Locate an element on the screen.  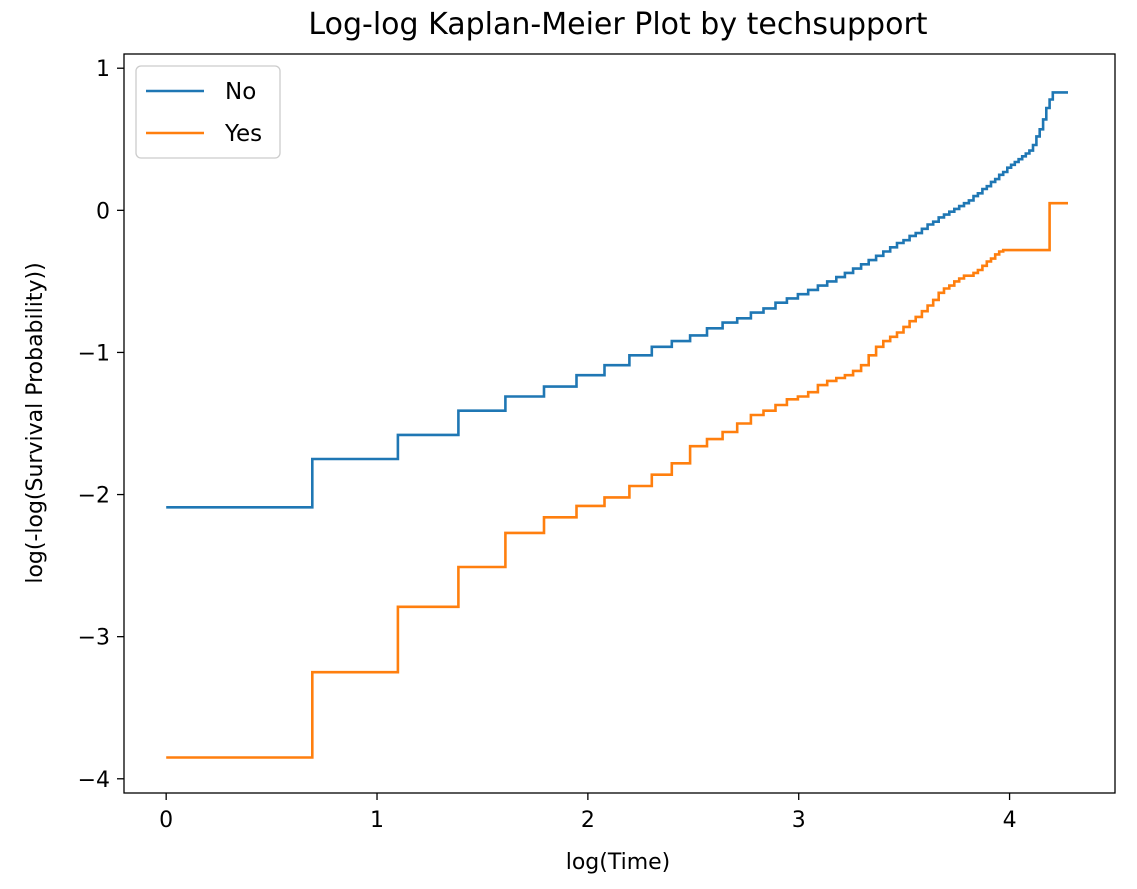
x-axis-label: log(Time) is located at coordinates (618, 862).